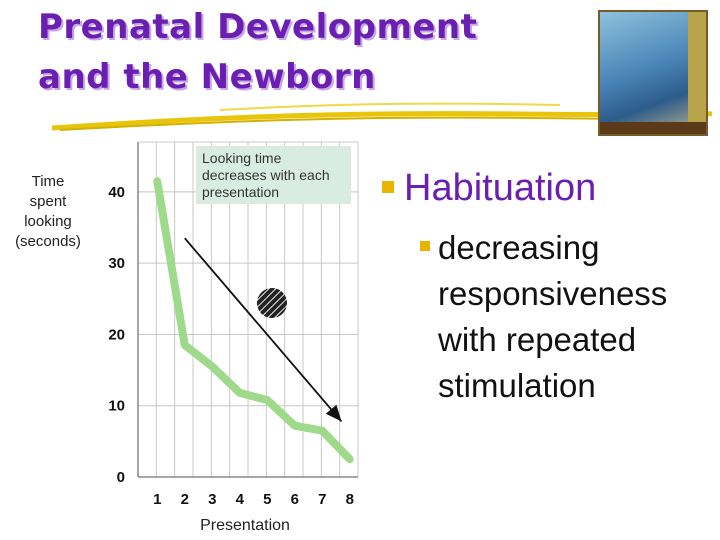 The image size is (720, 540). I want to click on x-tick-label: 2, so click(185, 499).